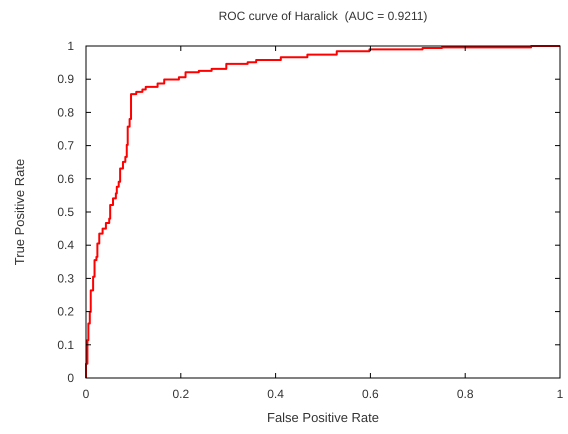  What do you see at coordinates (65, 79) in the screenshot?
I see `y-tick-label: 0.9` at bounding box center [65, 79].